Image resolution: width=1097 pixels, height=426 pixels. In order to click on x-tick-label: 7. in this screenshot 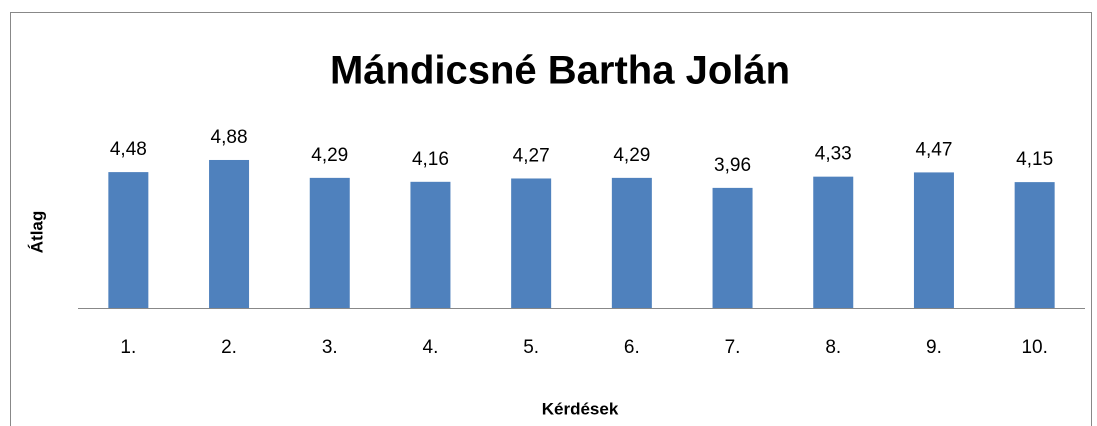, I will do `click(733, 347)`.